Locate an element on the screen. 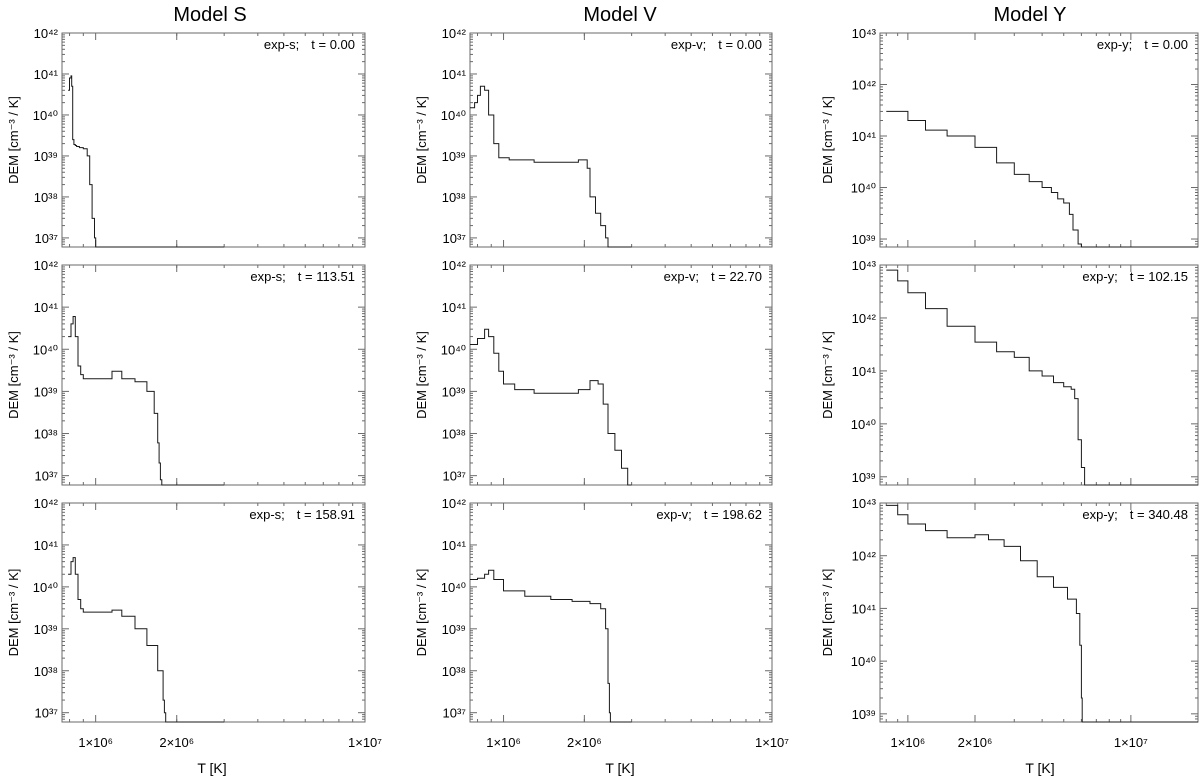 This screenshot has width=1200, height=777. time-label: t = 198.62 is located at coordinates (733, 514).